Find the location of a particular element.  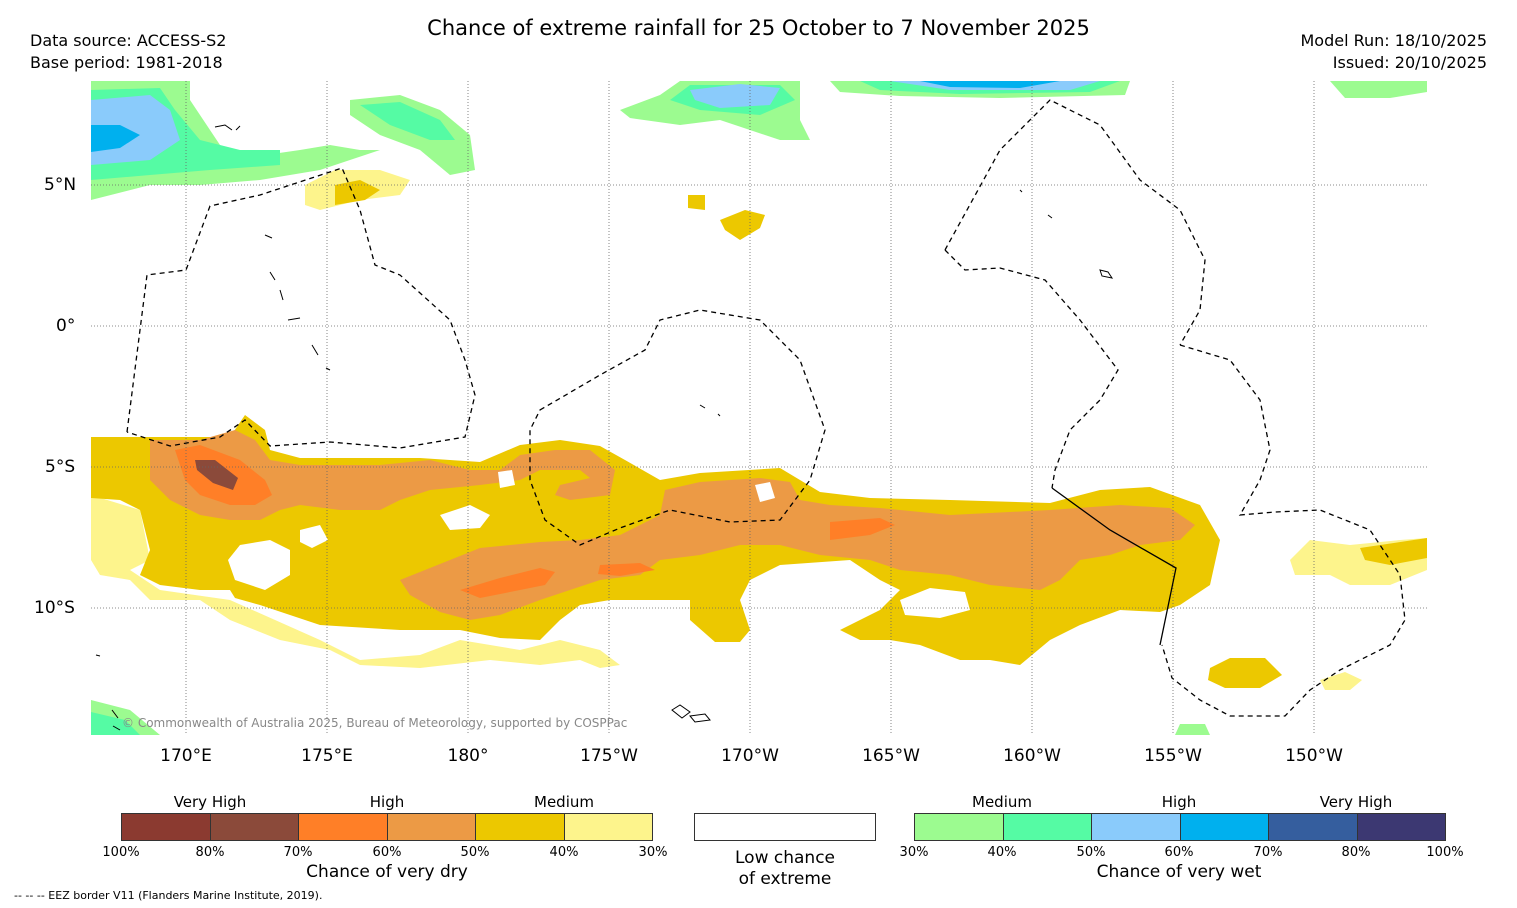

wet-region-n3-deep is located at coordinates (990, 84).